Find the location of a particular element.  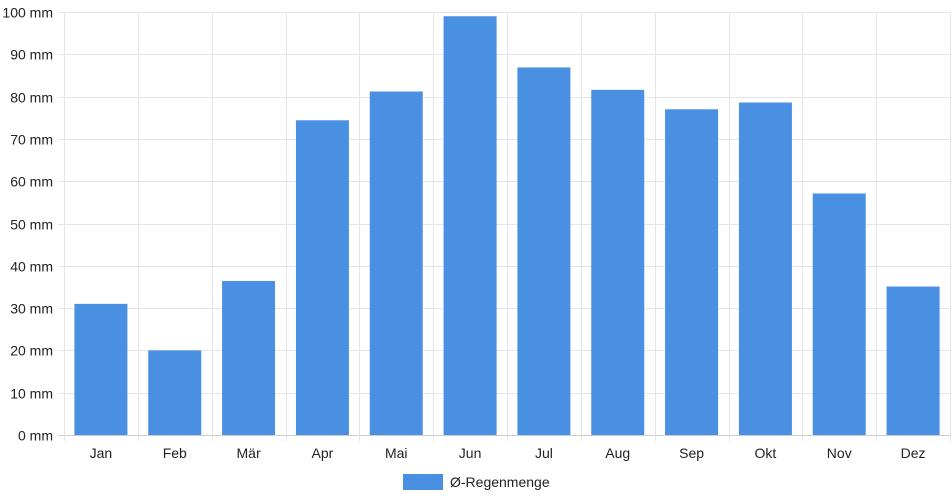

y-tick-label: 80 mm is located at coordinates (31, 98).